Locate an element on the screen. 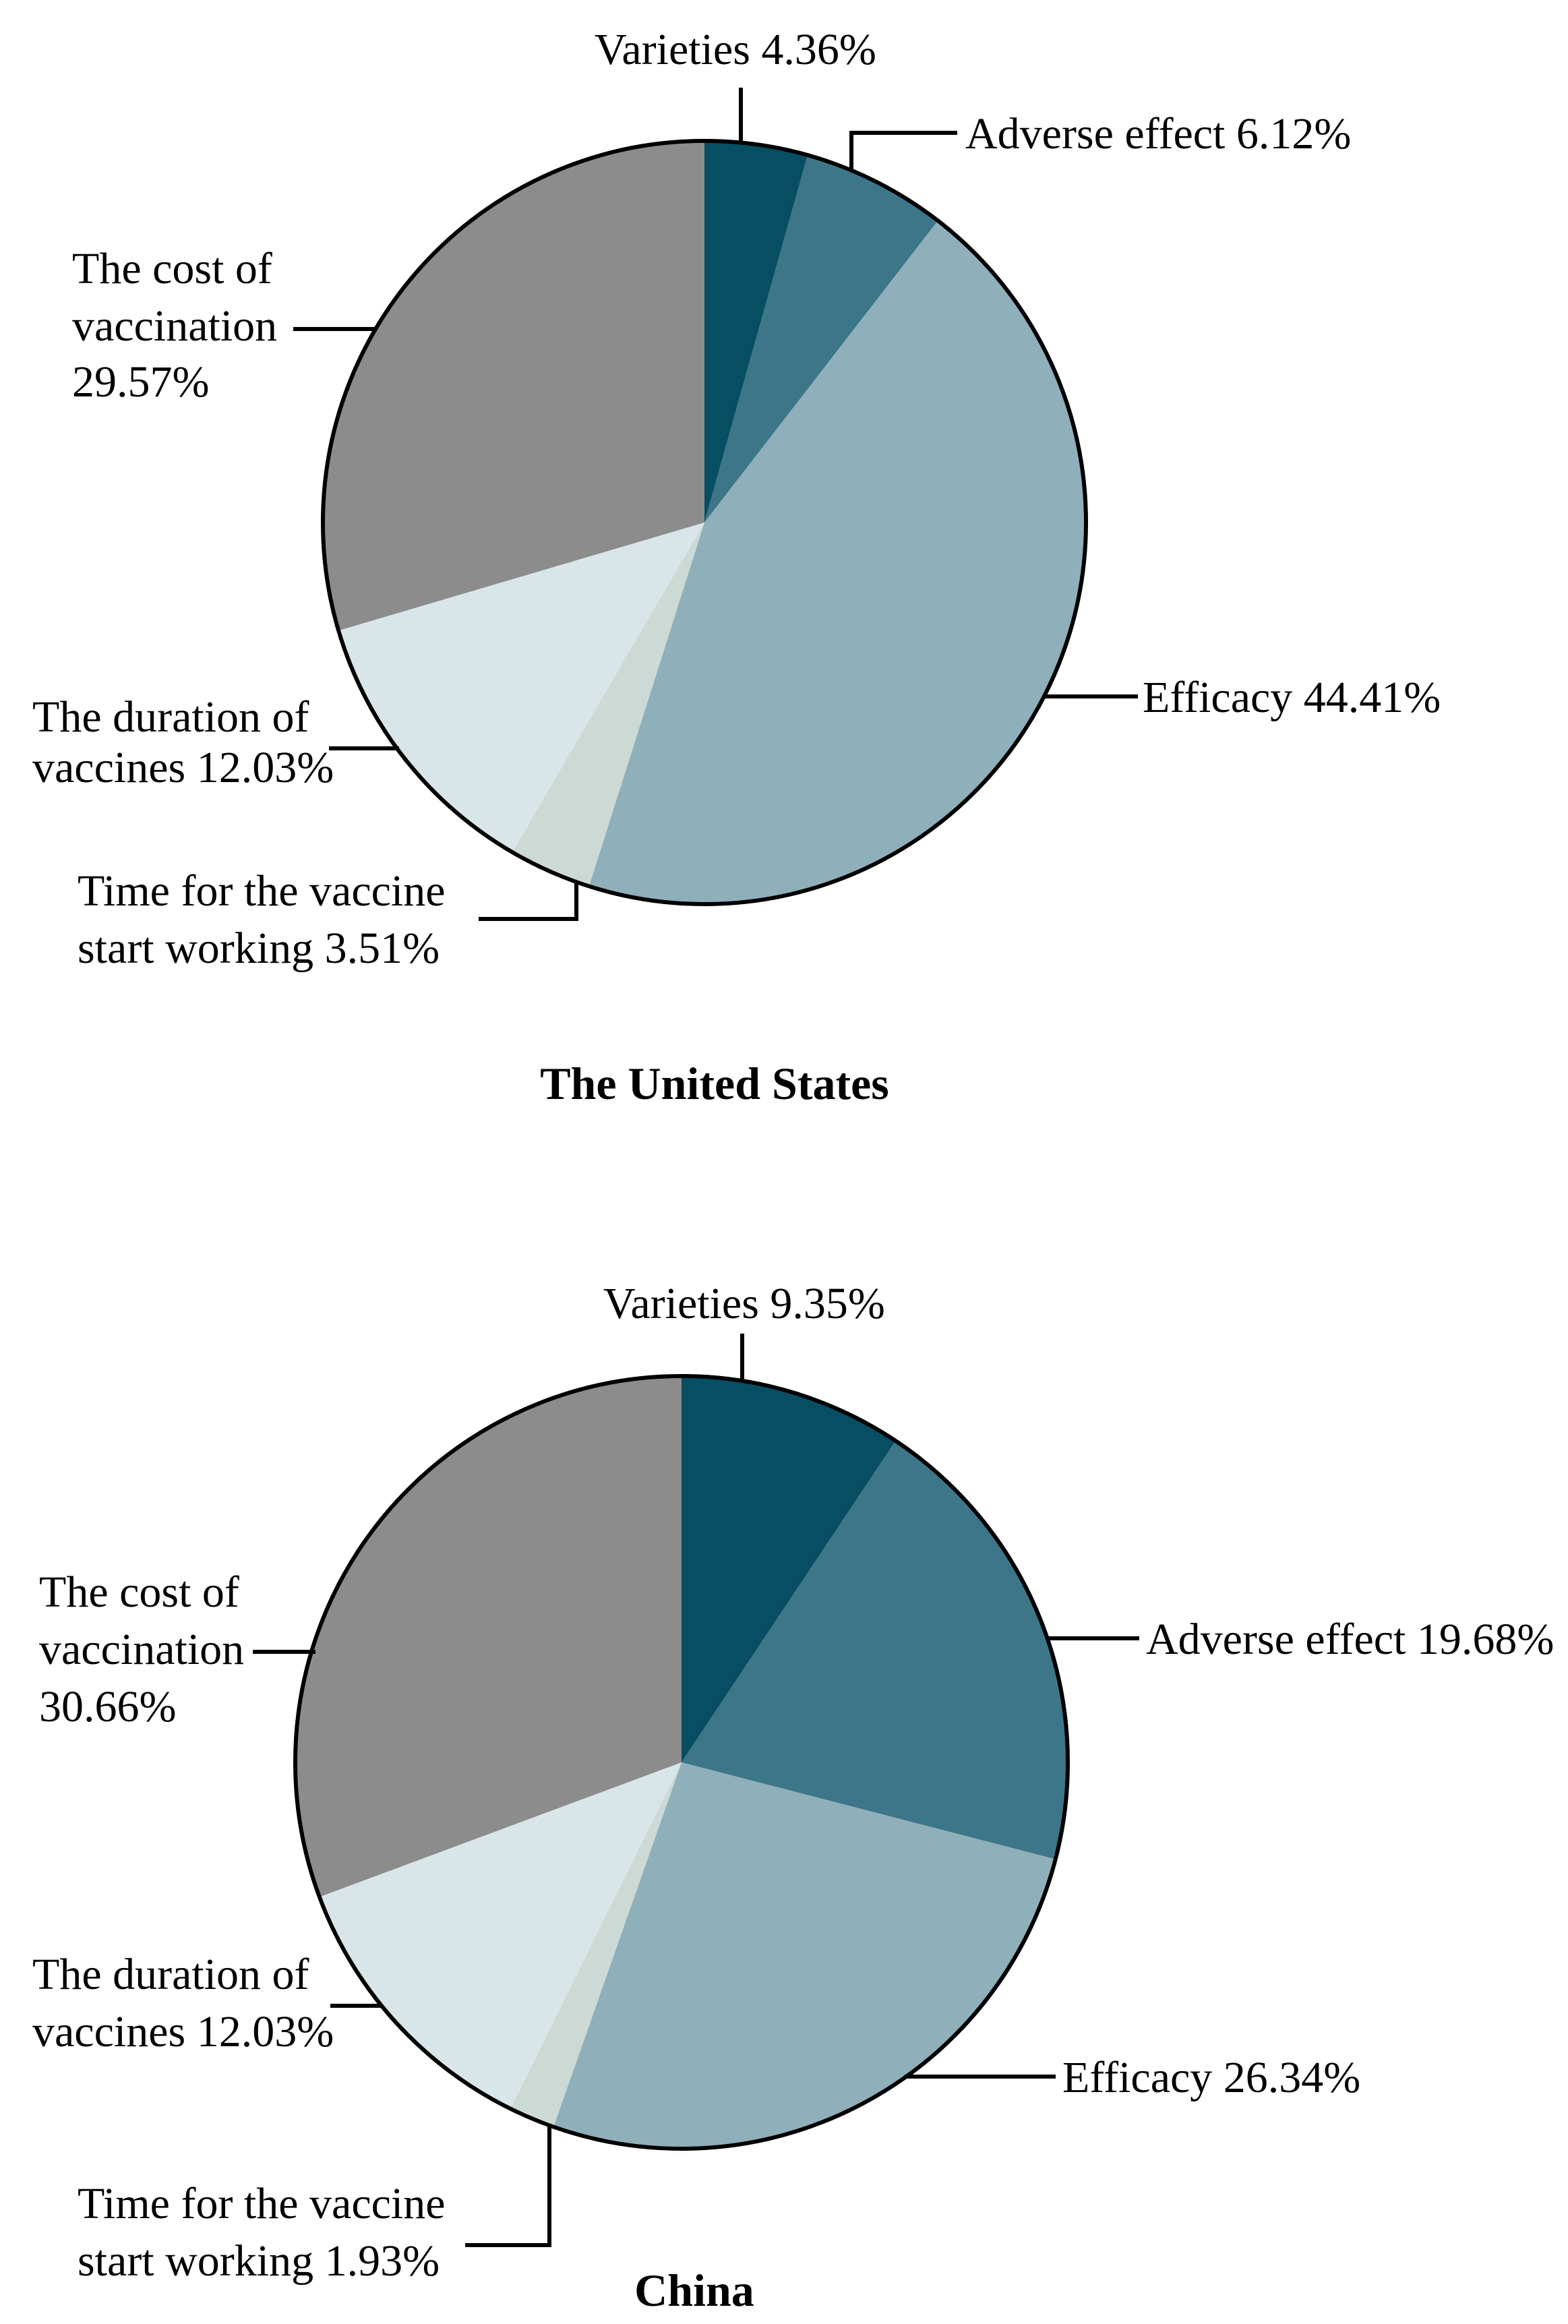 This screenshot has height=2324, width=1568. label-china-cost-line1: The cost of is located at coordinates (139, 1592).